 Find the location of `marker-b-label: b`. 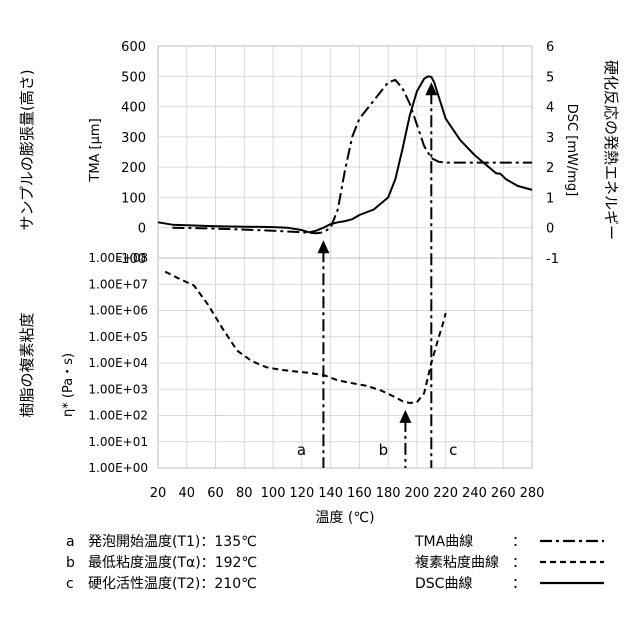

marker-b-label: b is located at coordinates (384, 450).